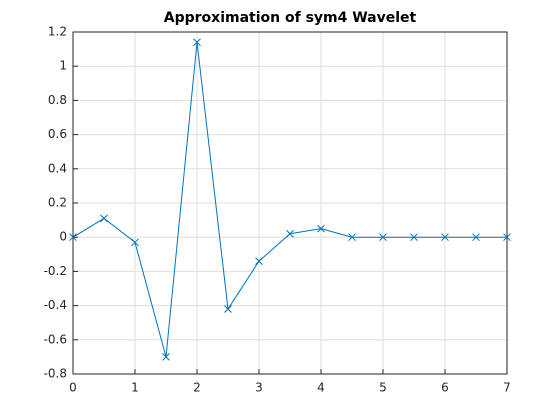 This screenshot has height=420, width=560. What do you see at coordinates (73, 388) in the screenshot?
I see `x-tick-label: 0` at bounding box center [73, 388].